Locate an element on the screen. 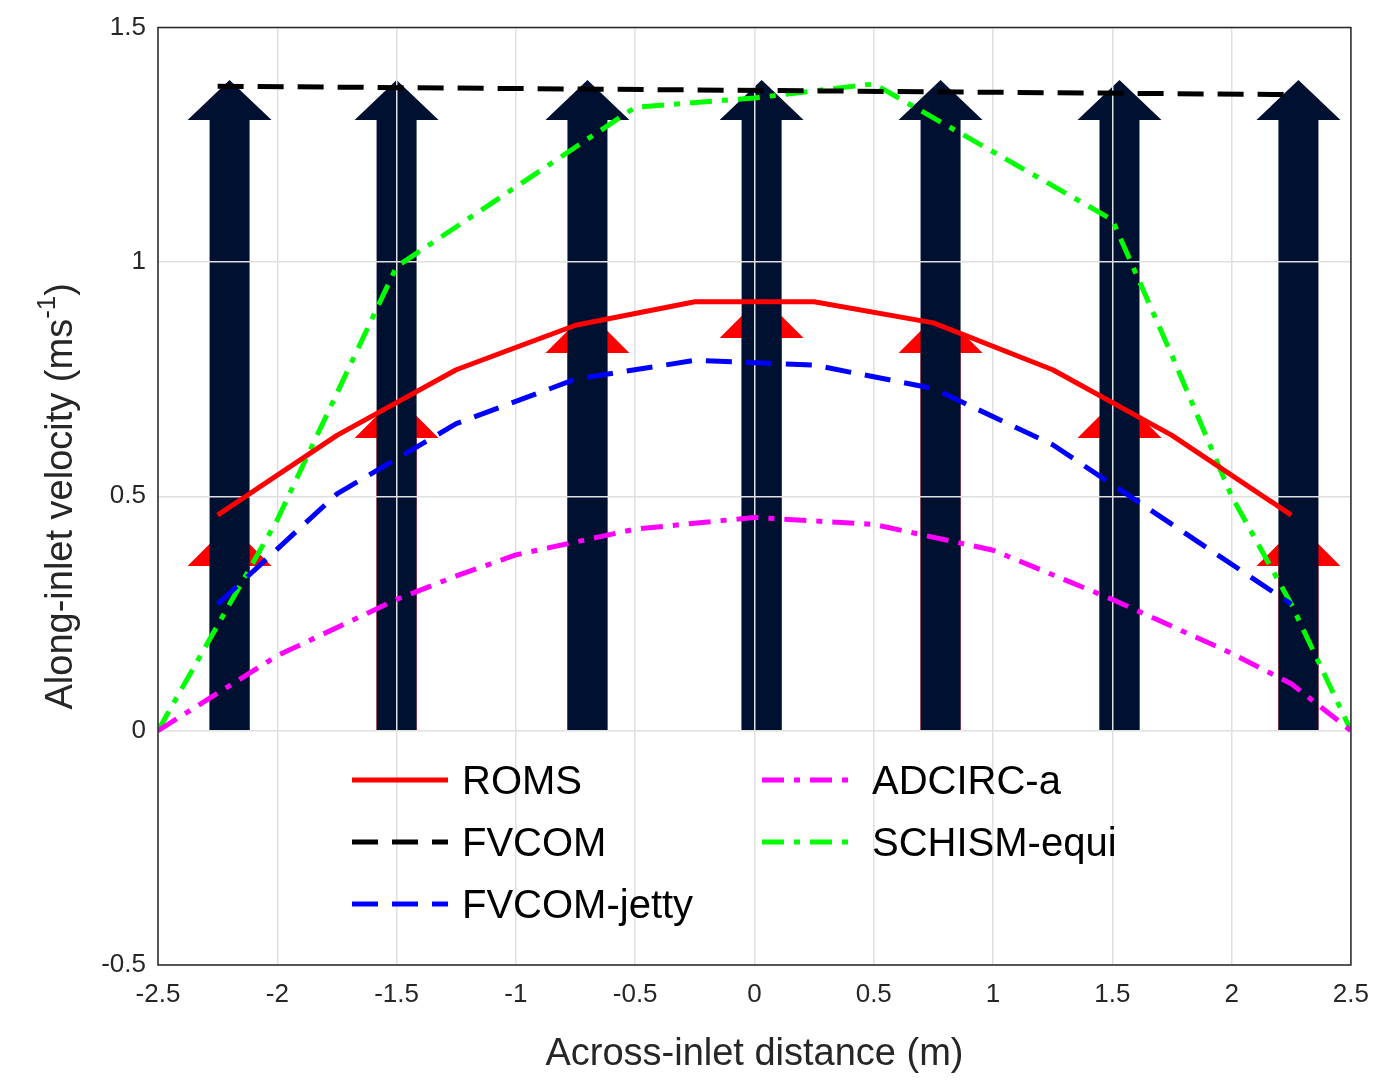  legend-label: FVCOM-jetty is located at coordinates (578, 904).